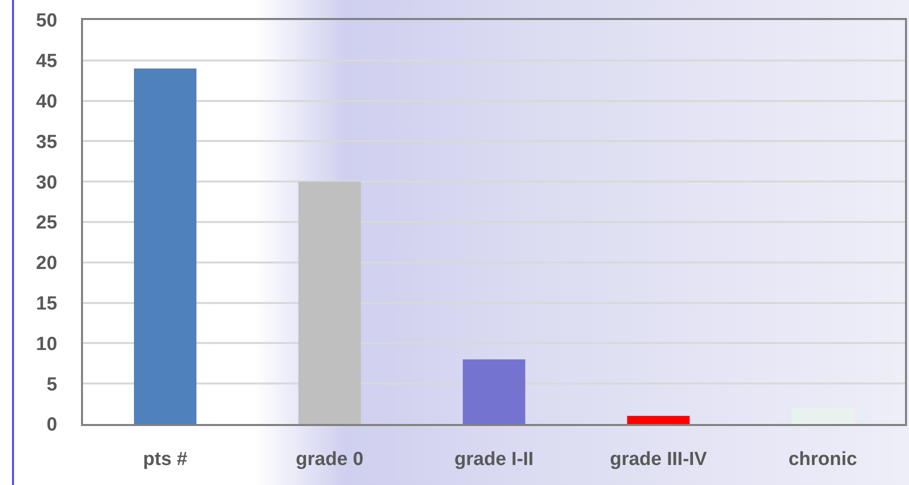 Image resolution: width=909 pixels, height=485 pixels. Describe the element at coordinates (47, 183) in the screenshot. I see `y-tick-label: 30` at that location.